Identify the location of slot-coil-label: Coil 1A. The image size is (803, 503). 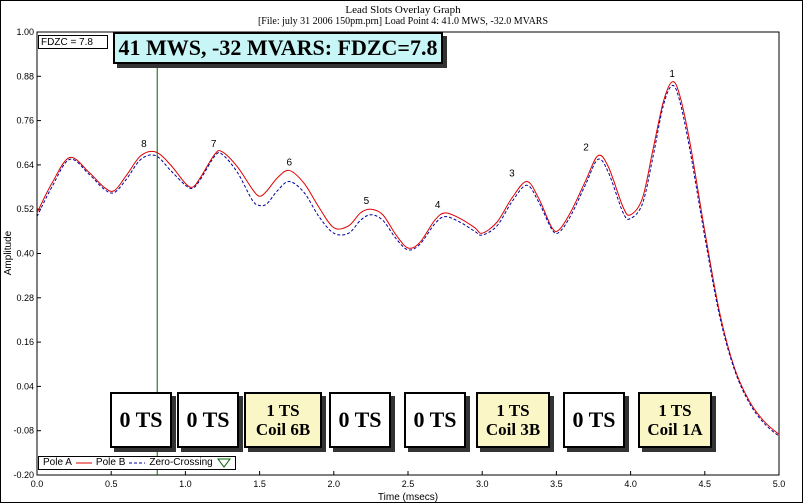
(675, 429).